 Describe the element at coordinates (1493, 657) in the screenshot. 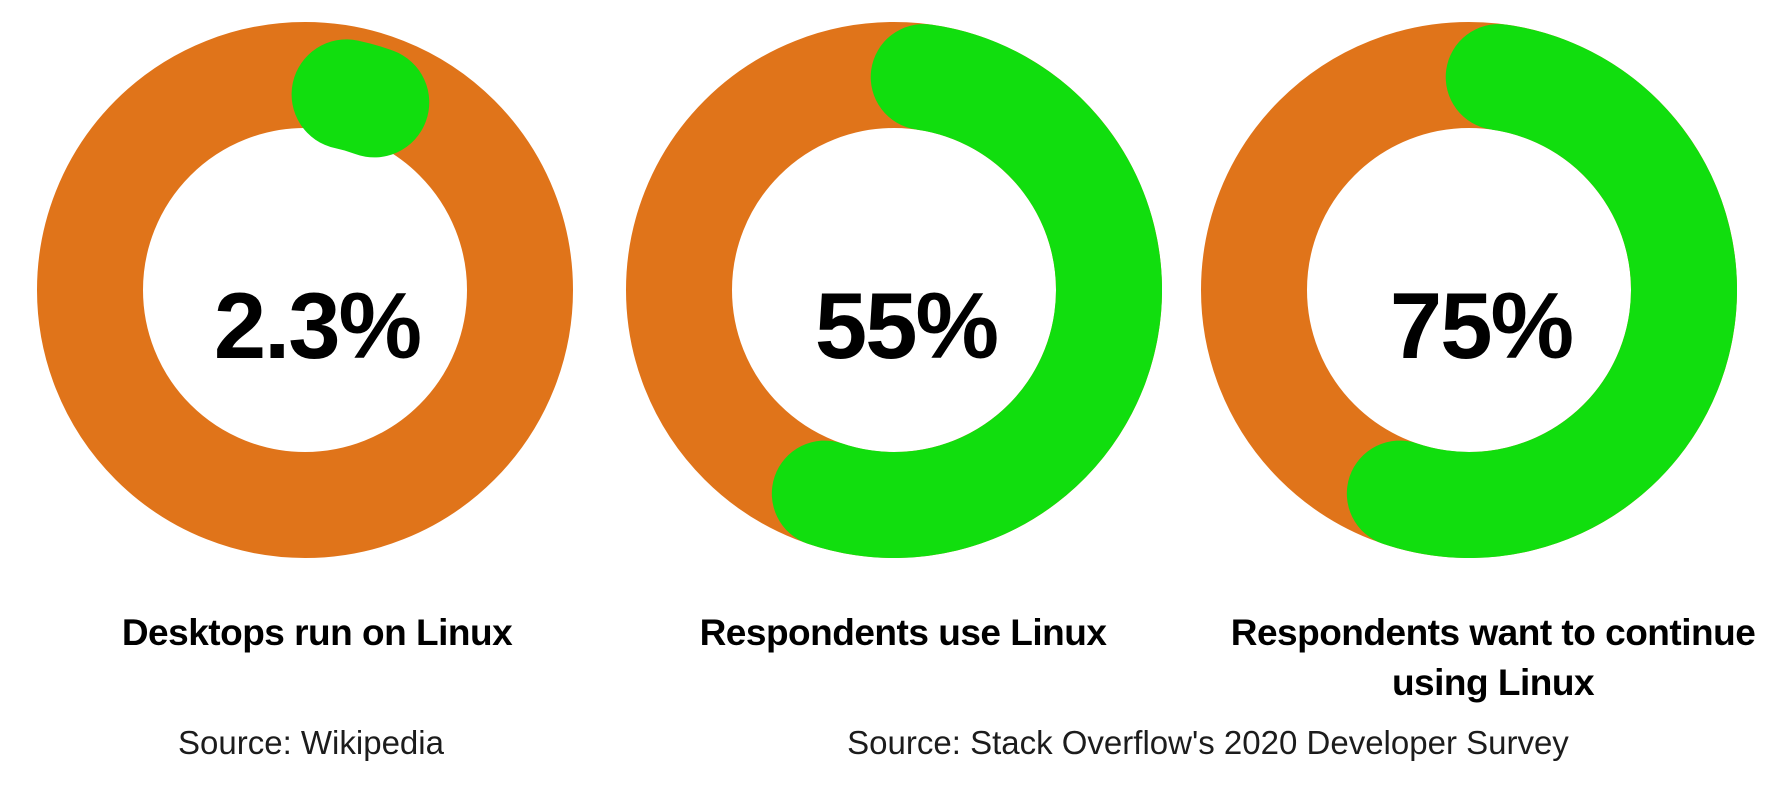

I see `chart-title-continue-linux: Respondents want to continue using Linux` at that location.